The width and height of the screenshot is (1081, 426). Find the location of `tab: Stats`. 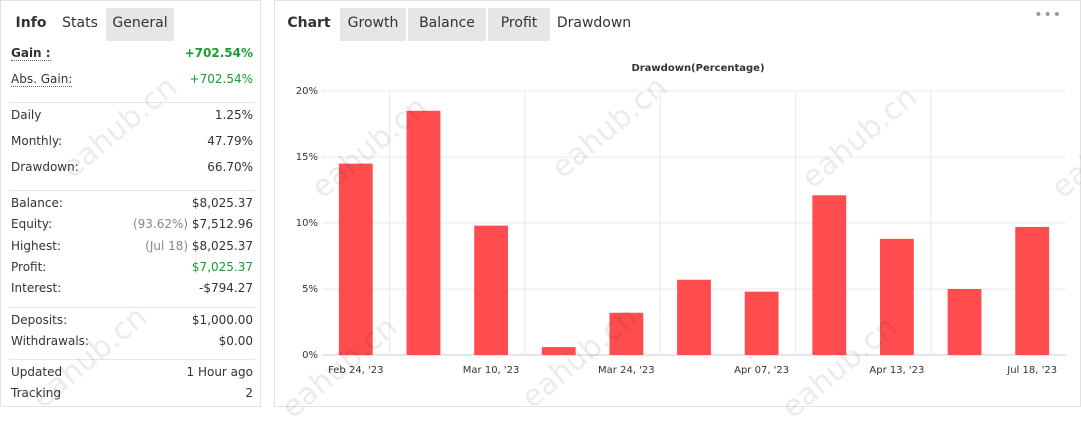

tab: Stats is located at coordinates (80, 24).